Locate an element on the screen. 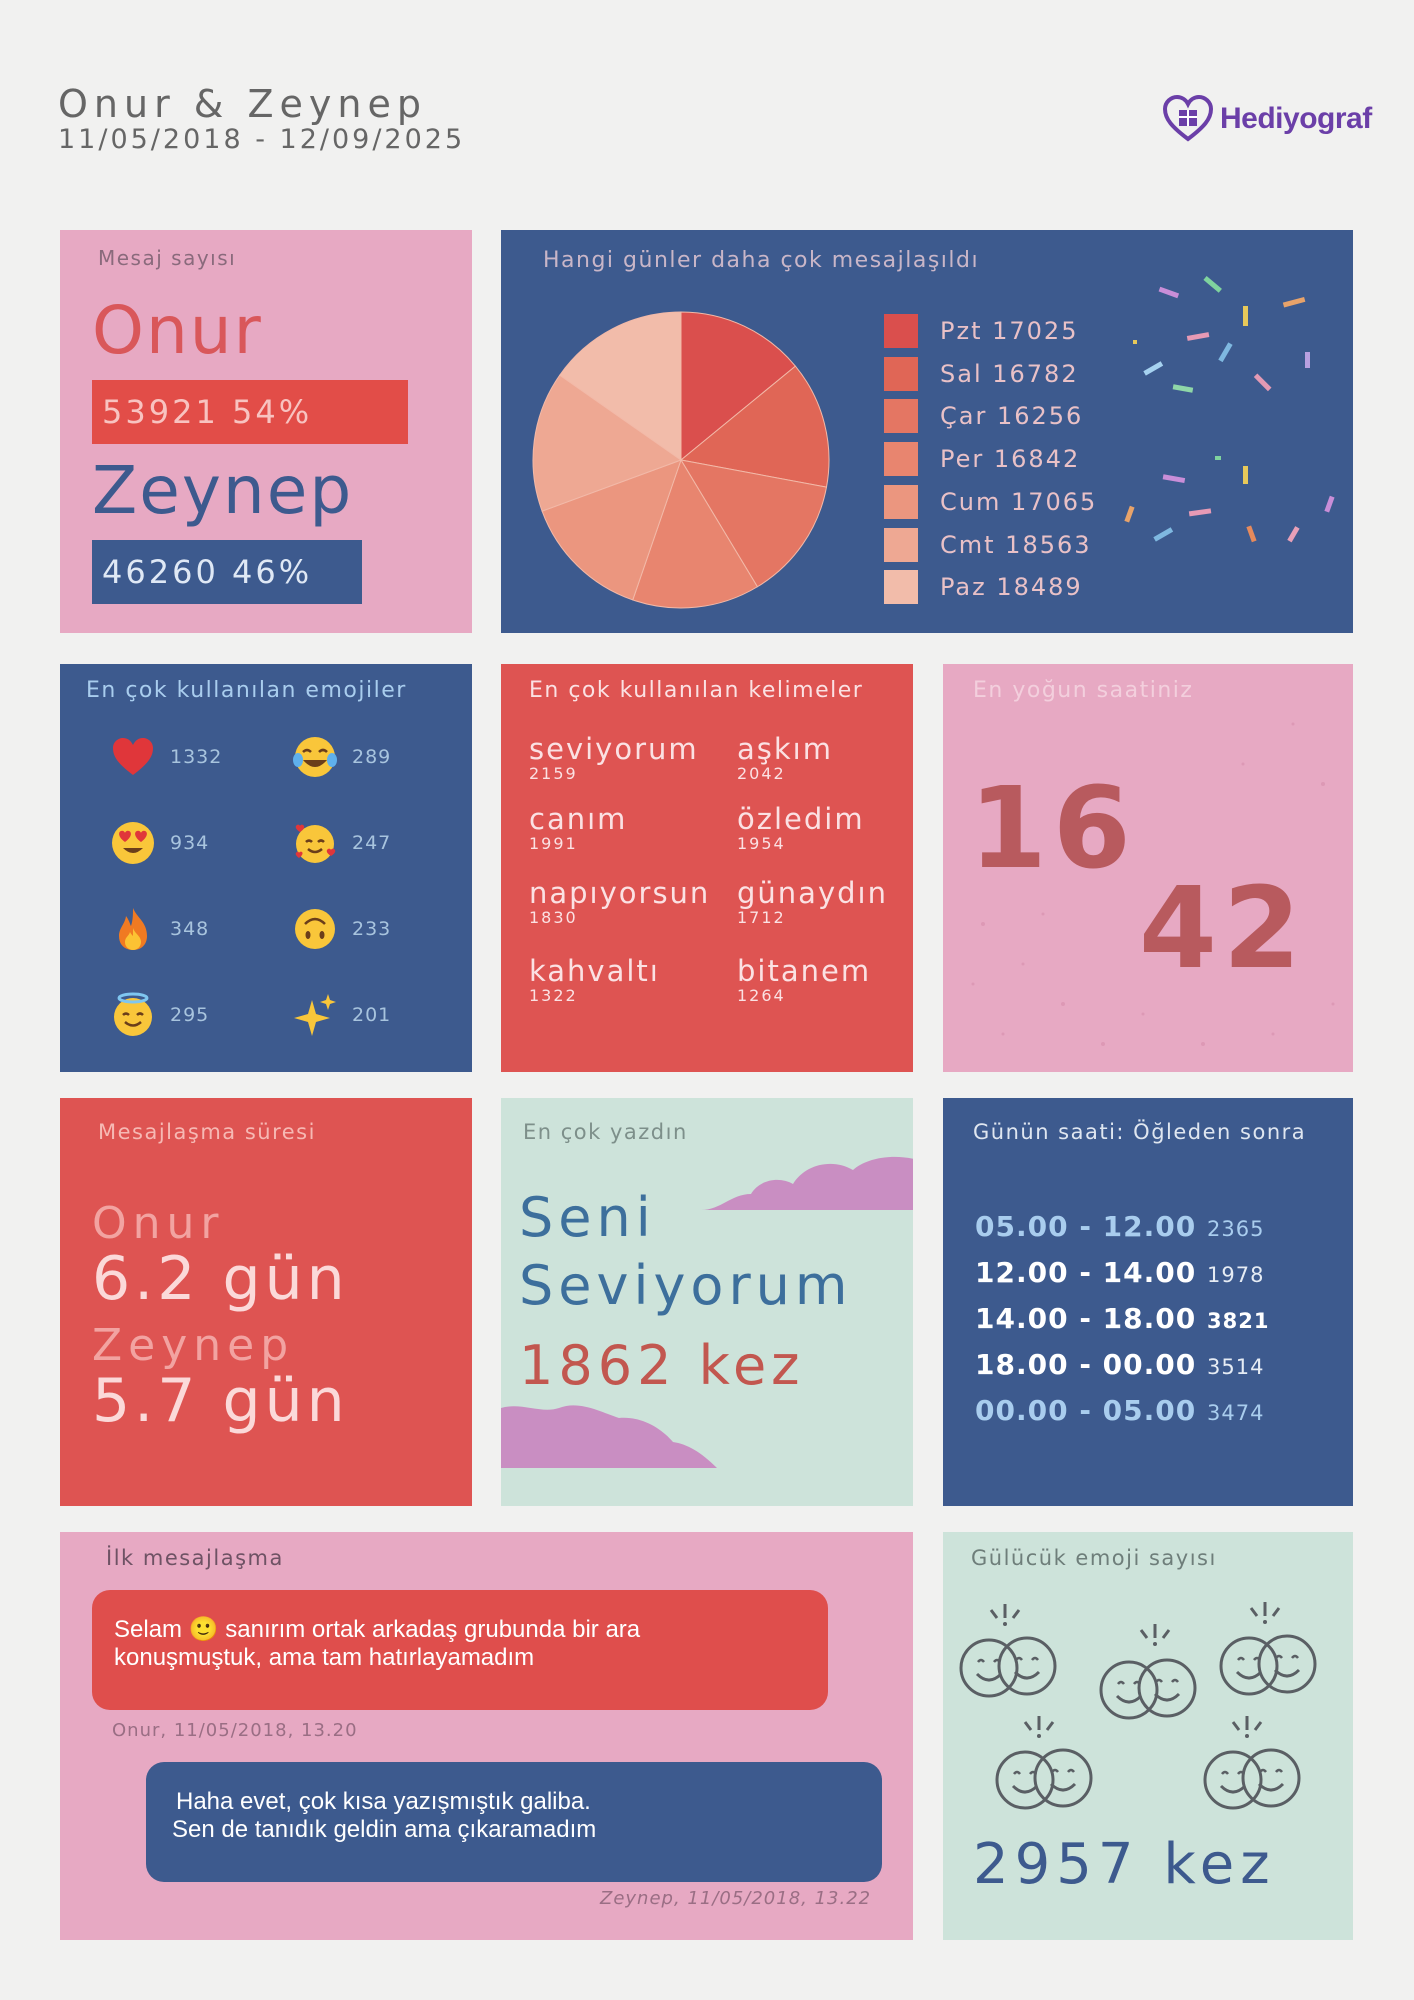  legend-item: Cmt 18563 is located at coordinates (988, 544).